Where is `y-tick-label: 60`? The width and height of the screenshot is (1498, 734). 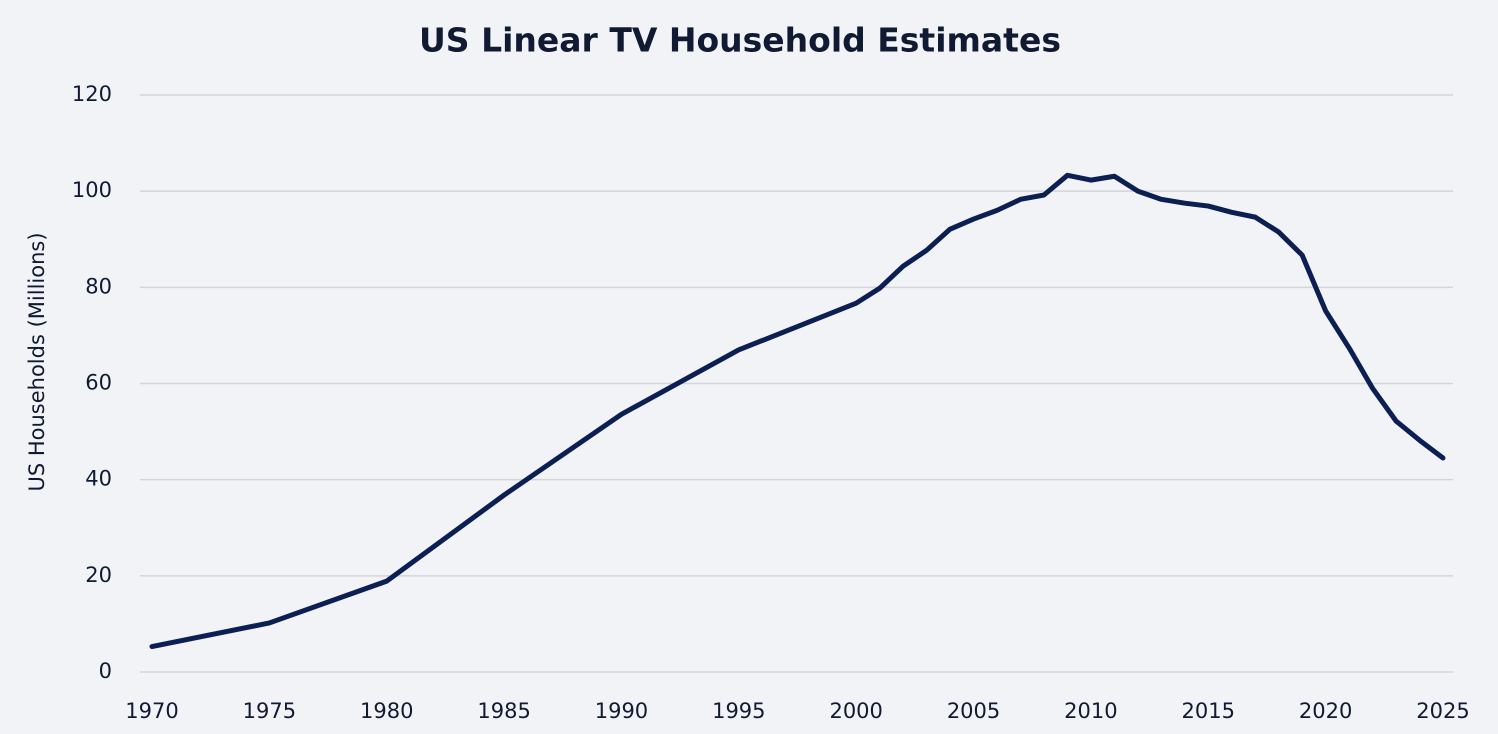
y-tick-label: 60 is located at coordinates (98, 383).